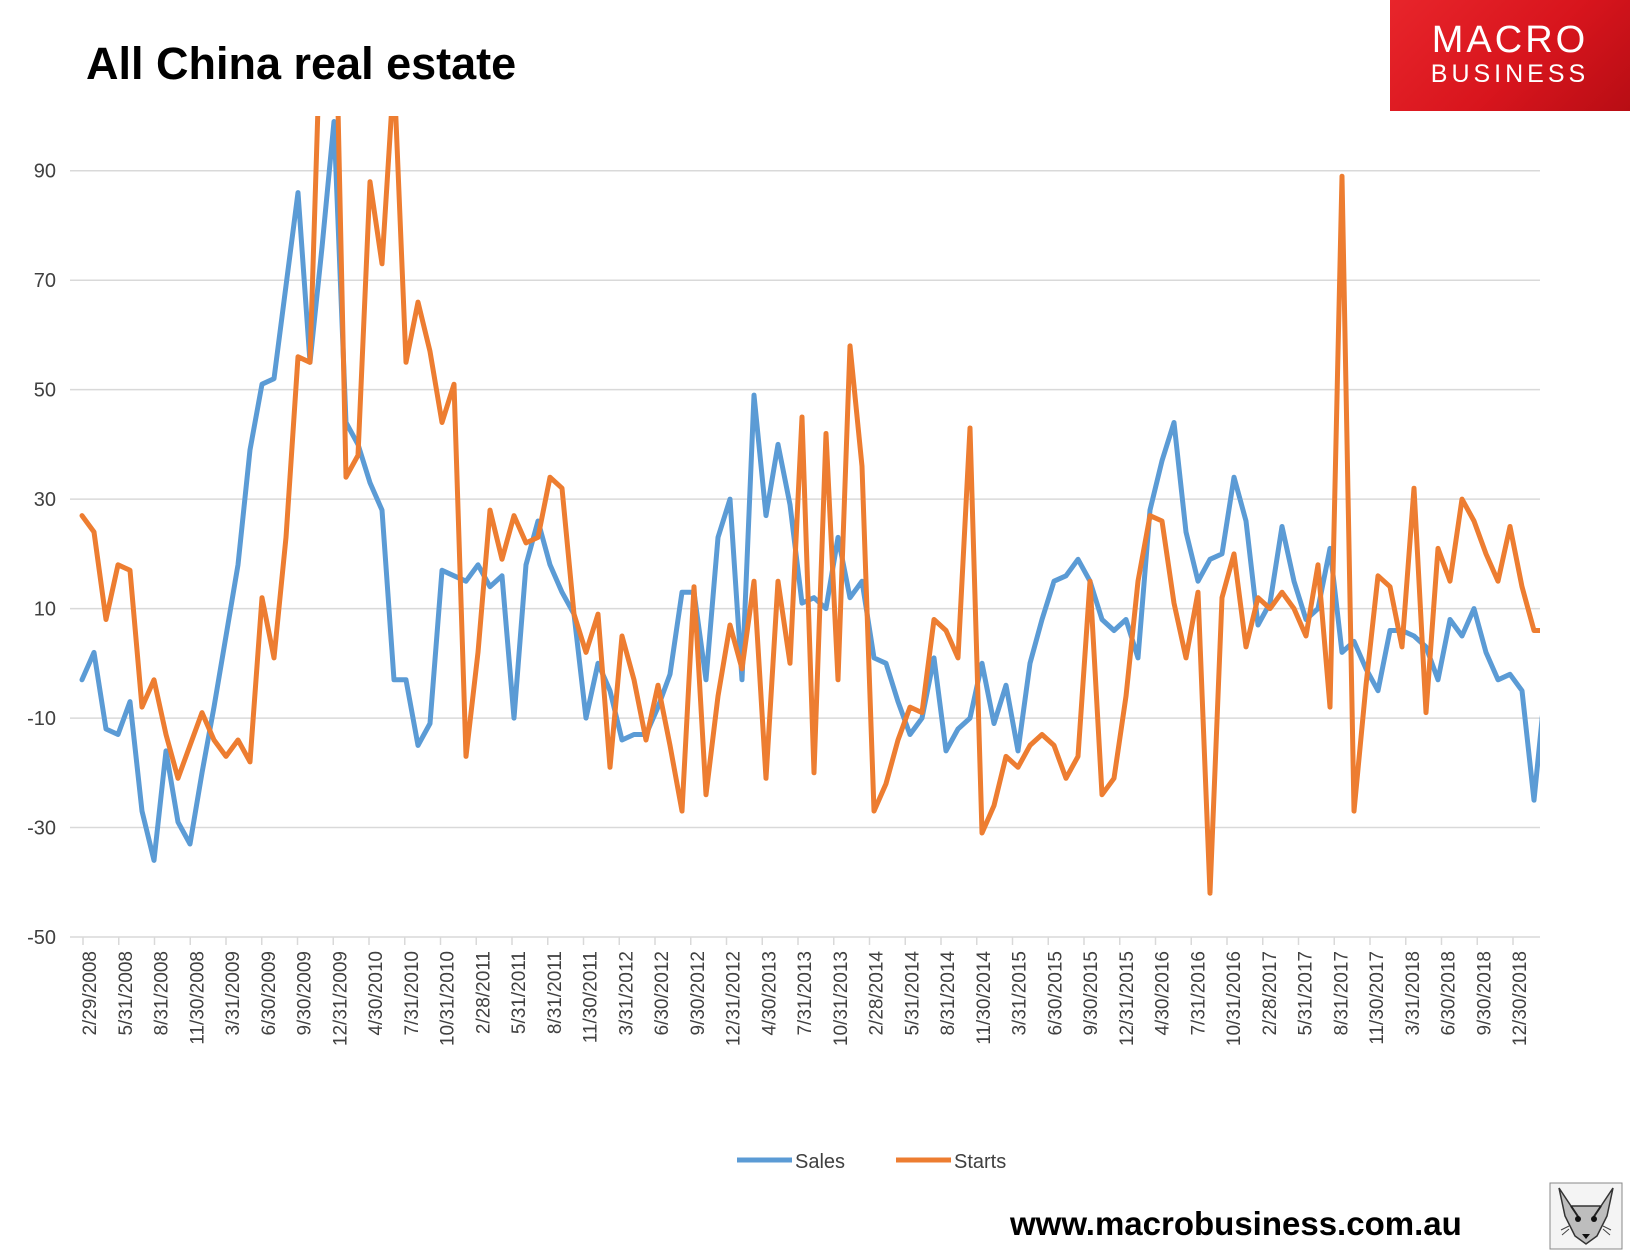 Image resolution: width=1630 pixels, height=1256 pixels. I want to click on x-tick-label: 12/31/2015, so click(1127, 998).